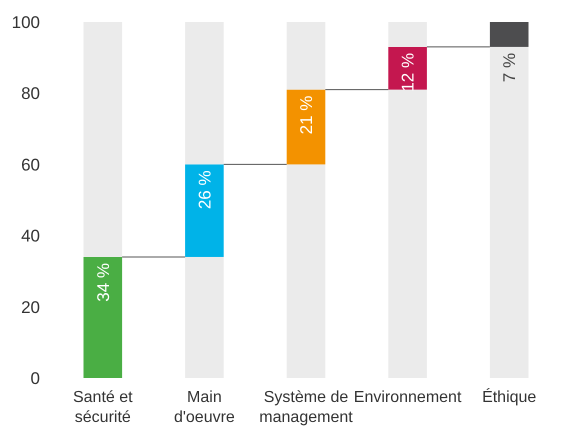  What do you see at coordinates (509, 397) in the screenshot?
I see `x-tick-label: Éthique` at bounding box center [509, 397].